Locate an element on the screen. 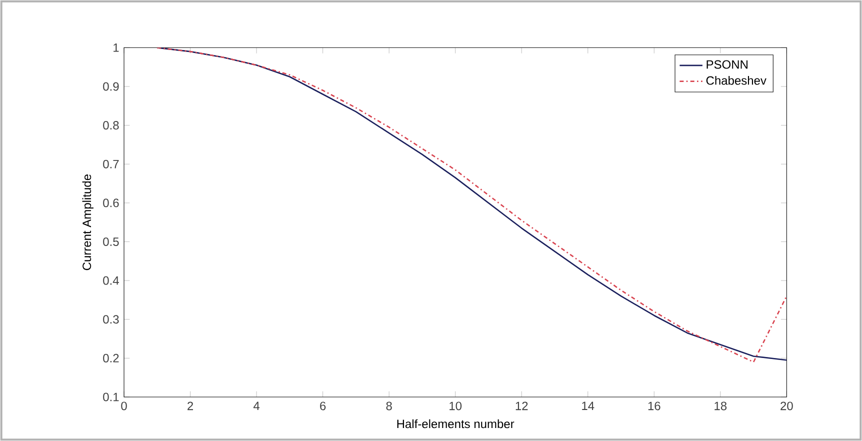 The width and height of the screenshot is (862, 441). legend-label: PSONN is located at coordinates (727, 64).